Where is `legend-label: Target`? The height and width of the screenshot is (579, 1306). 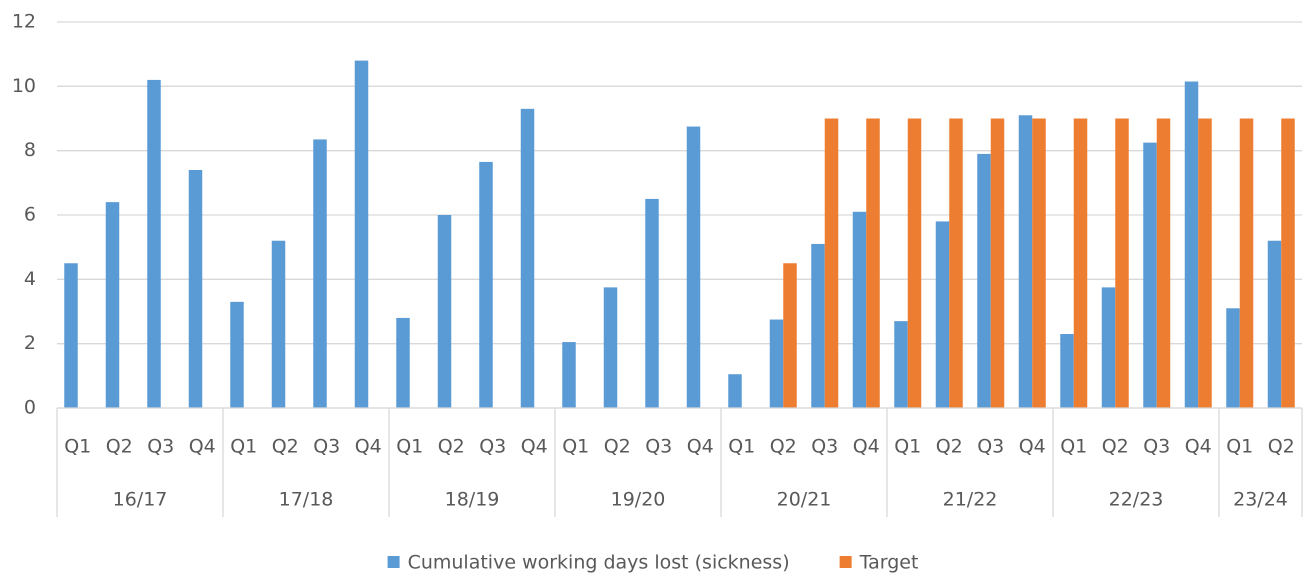 legend-label: Target is located at coordinates (889, 563).